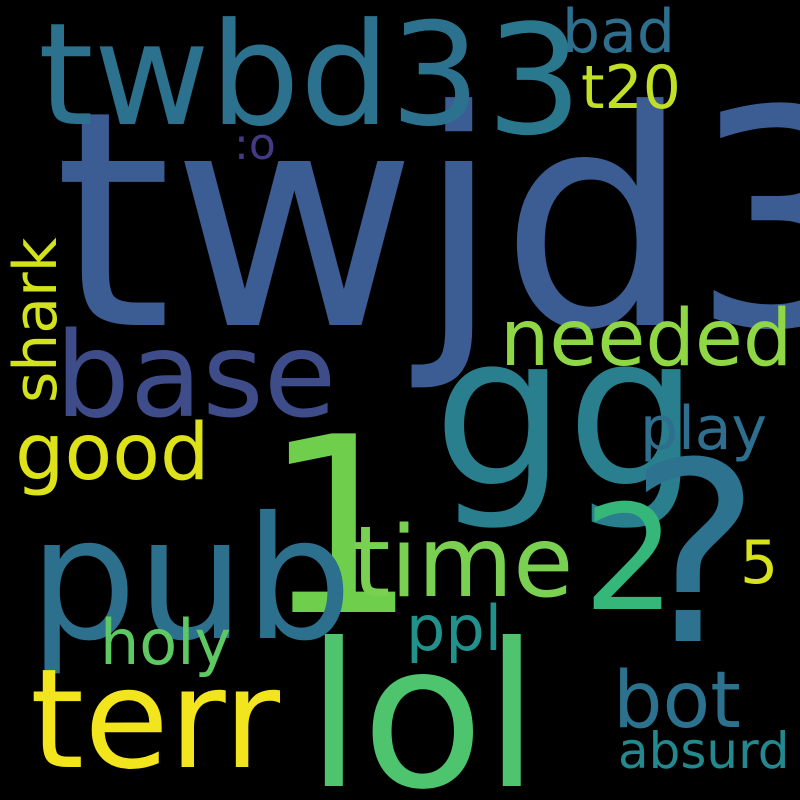 This screenshot has height=800, width=800. I want to click on word-shark: shark, so click(36, 320).